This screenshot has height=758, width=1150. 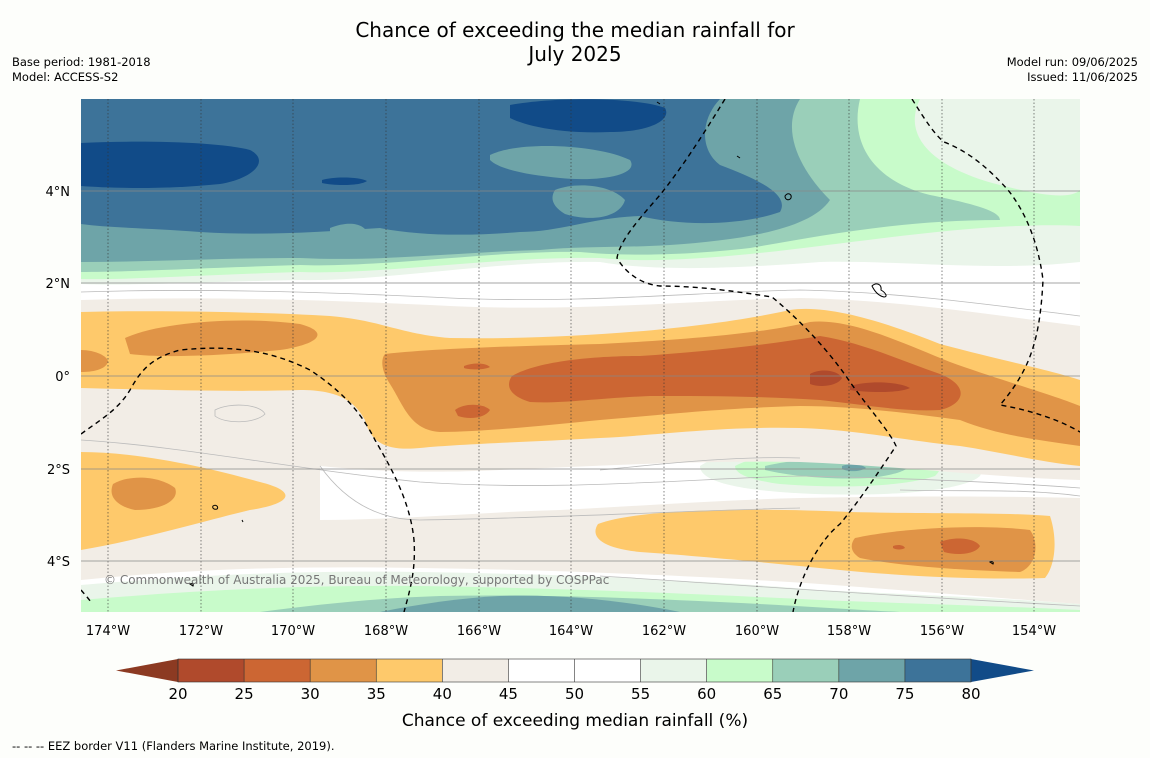 What do you see at coordinates (477, 366) in the screenshot?
I see `region-25-30-tiny` at bounding box center [477, 366].